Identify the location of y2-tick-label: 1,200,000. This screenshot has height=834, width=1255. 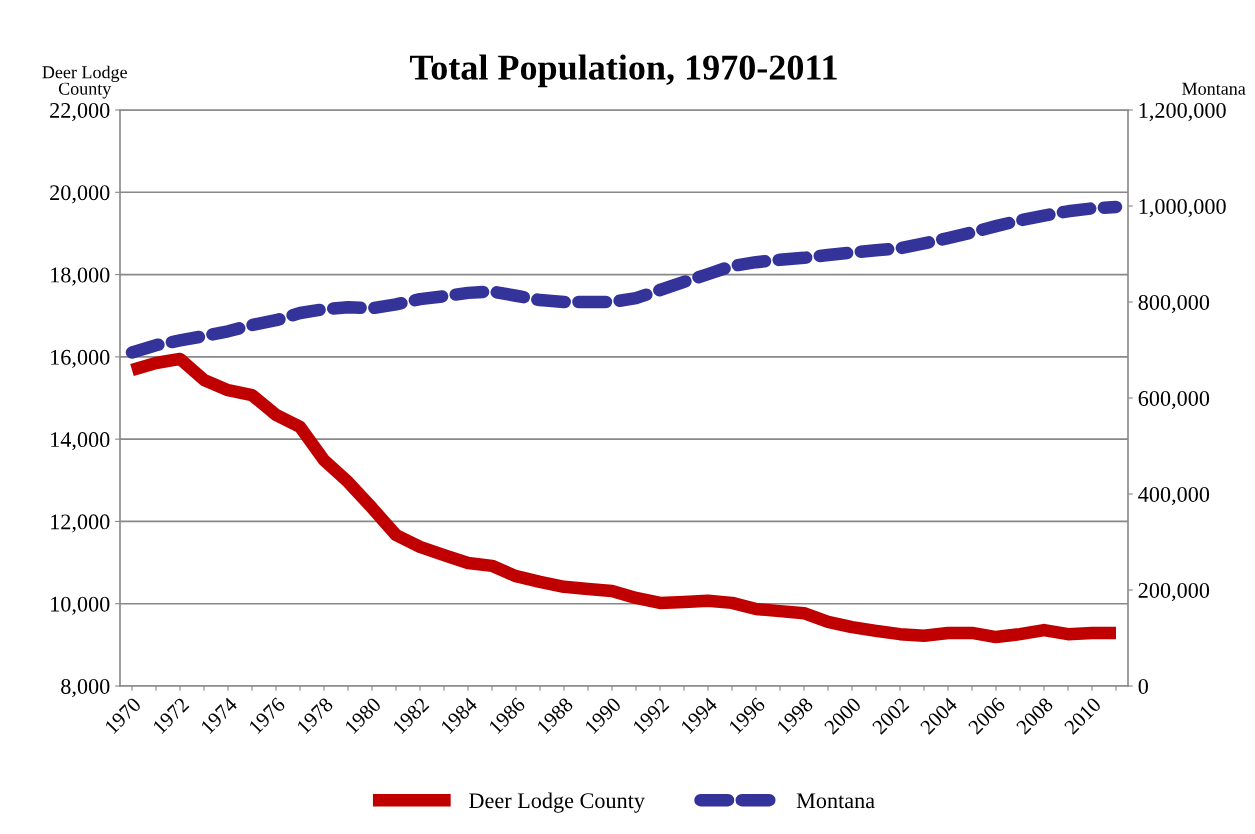
(1182, 112).